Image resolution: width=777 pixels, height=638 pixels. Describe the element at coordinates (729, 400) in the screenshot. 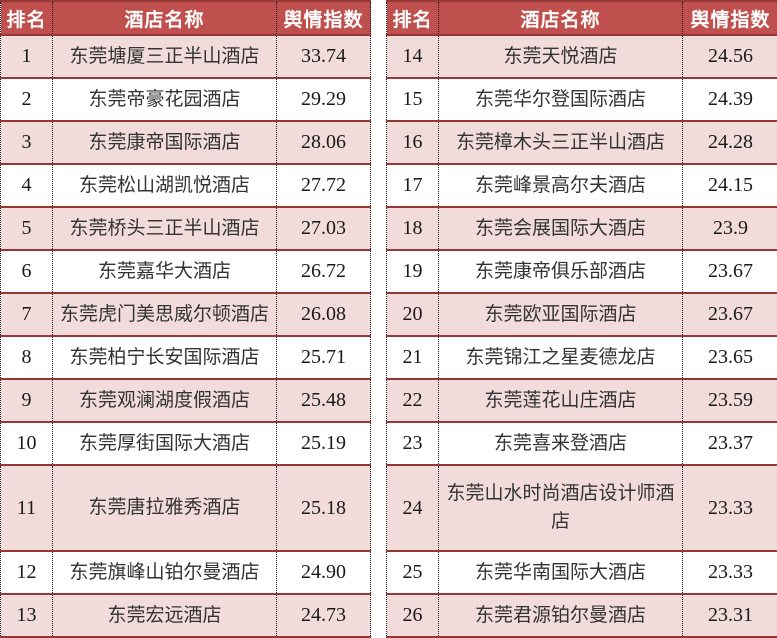

I see `sentiment-index-cell: 23.59` at that location.